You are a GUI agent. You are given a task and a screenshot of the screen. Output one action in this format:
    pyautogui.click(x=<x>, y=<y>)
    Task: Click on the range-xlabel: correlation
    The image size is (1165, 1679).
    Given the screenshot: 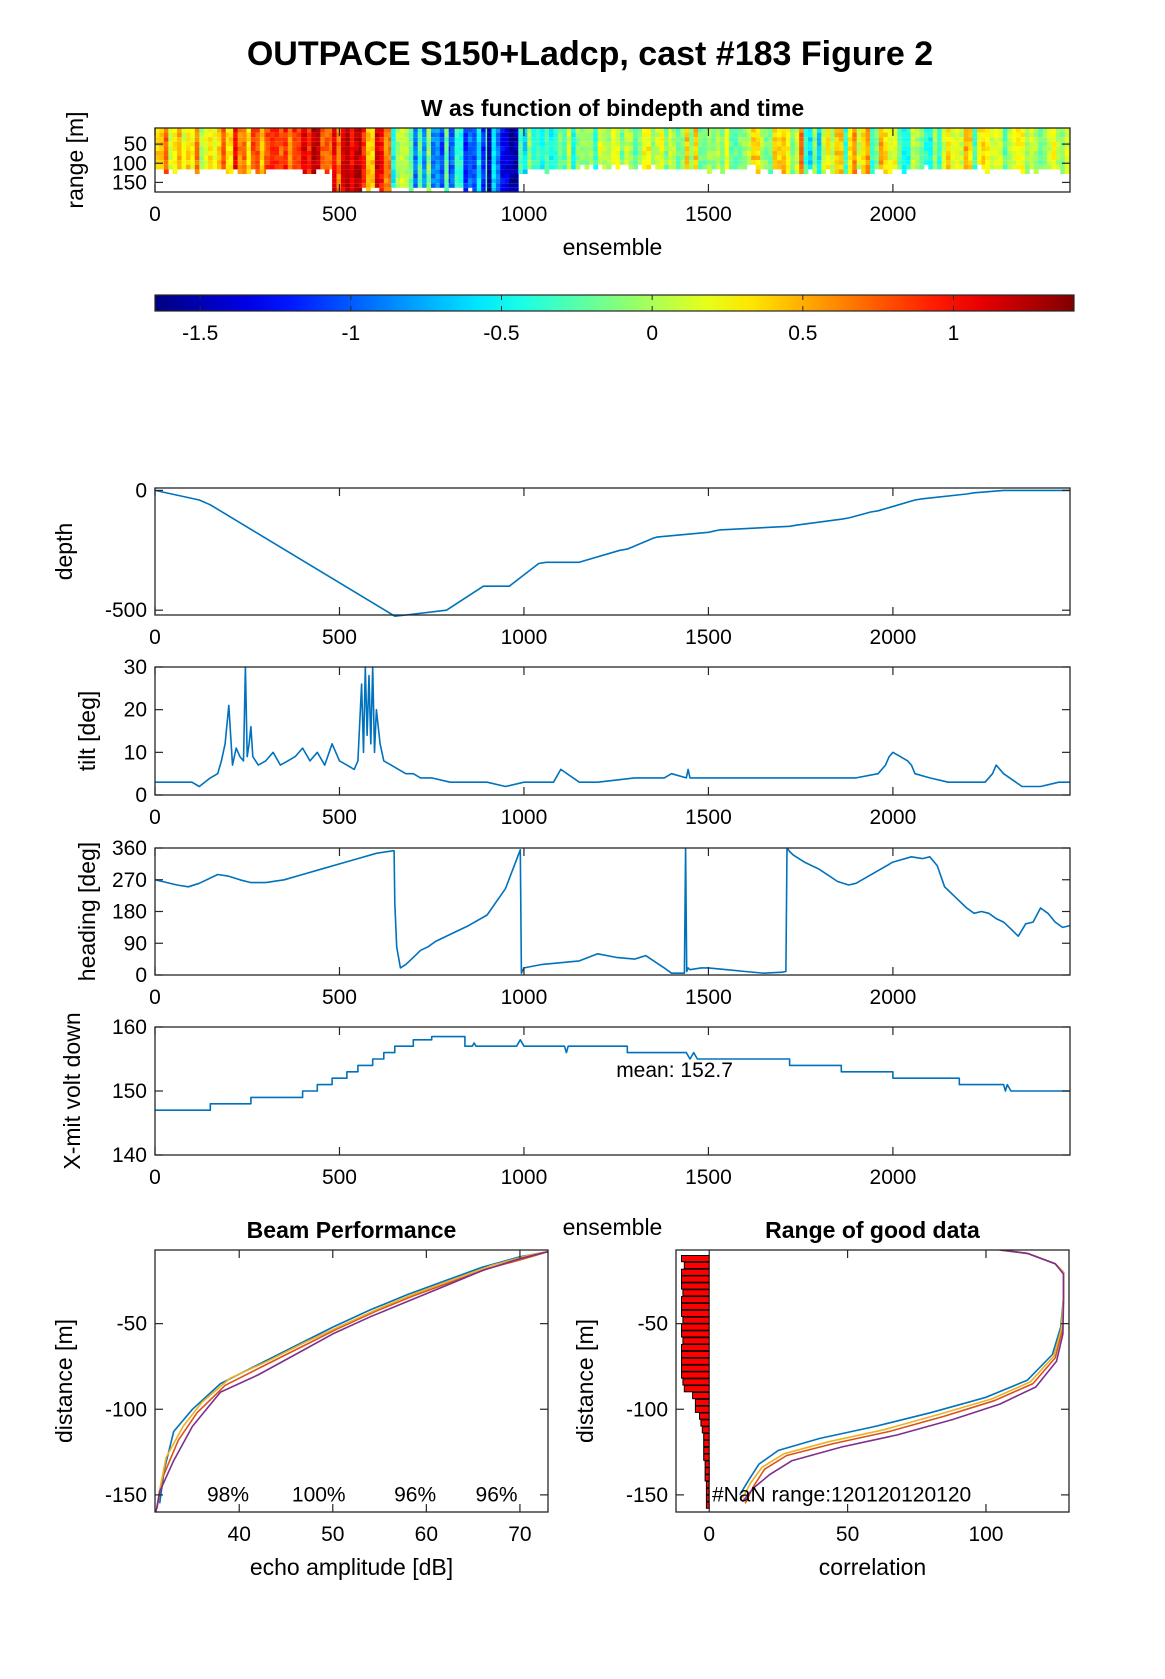 What is the action you would take?
    pyautogui.click(x=872, y=1567)
    